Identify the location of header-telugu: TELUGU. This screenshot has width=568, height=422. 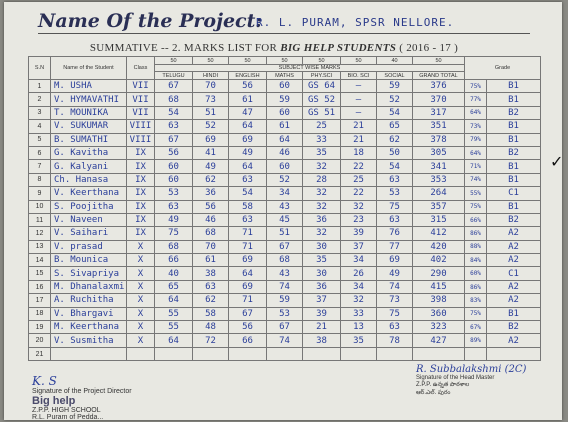
(173, 75).